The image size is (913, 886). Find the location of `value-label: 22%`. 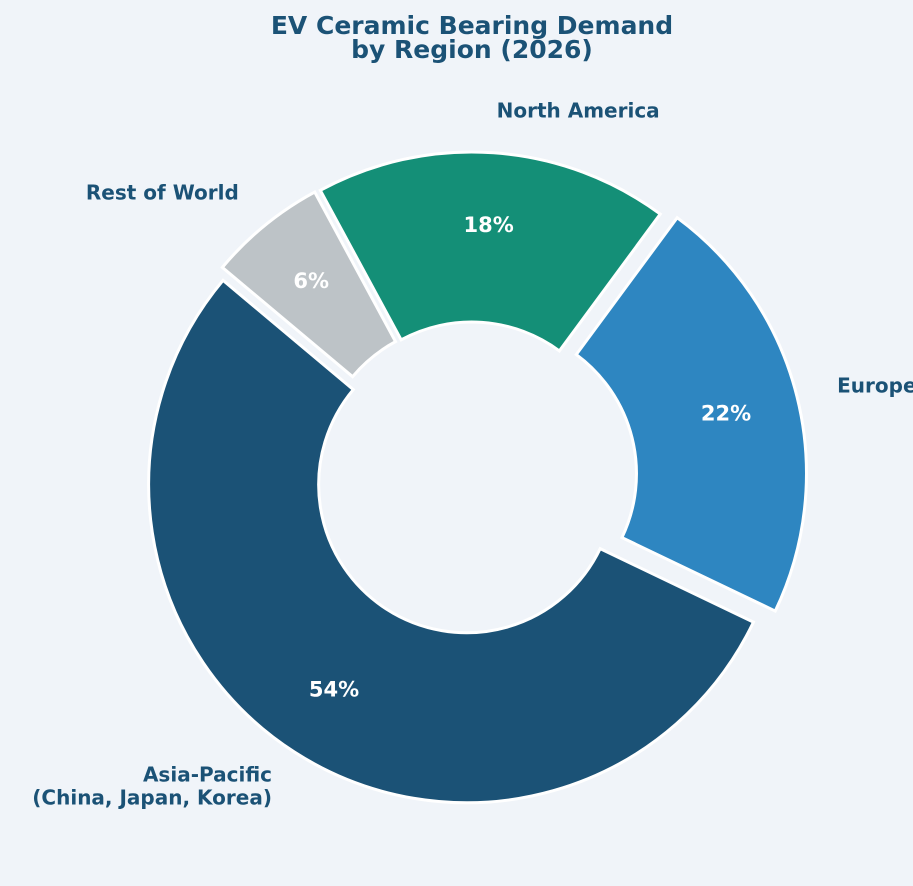

value-label: 22% is located at coordinates (726, 413).